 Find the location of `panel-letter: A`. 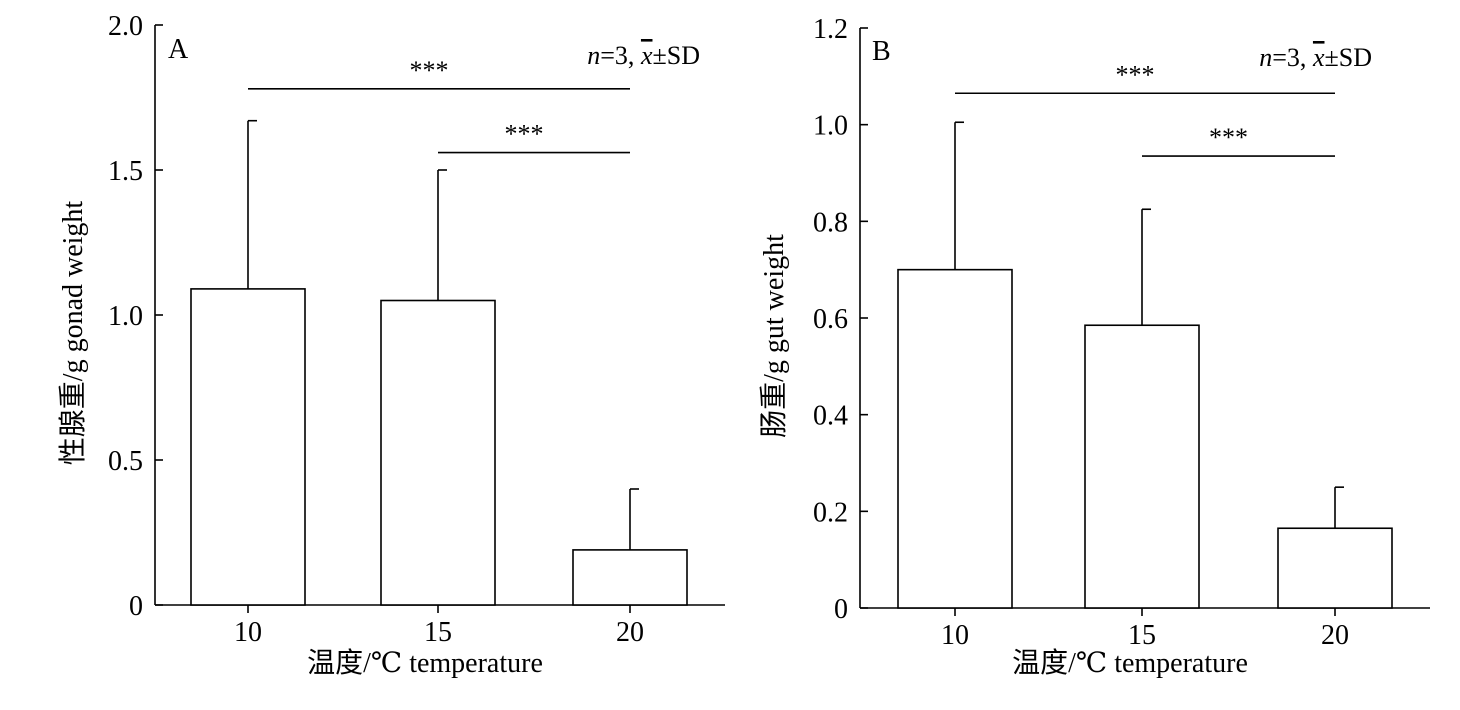

panel-letter: A is located at coordinates (178, 49).